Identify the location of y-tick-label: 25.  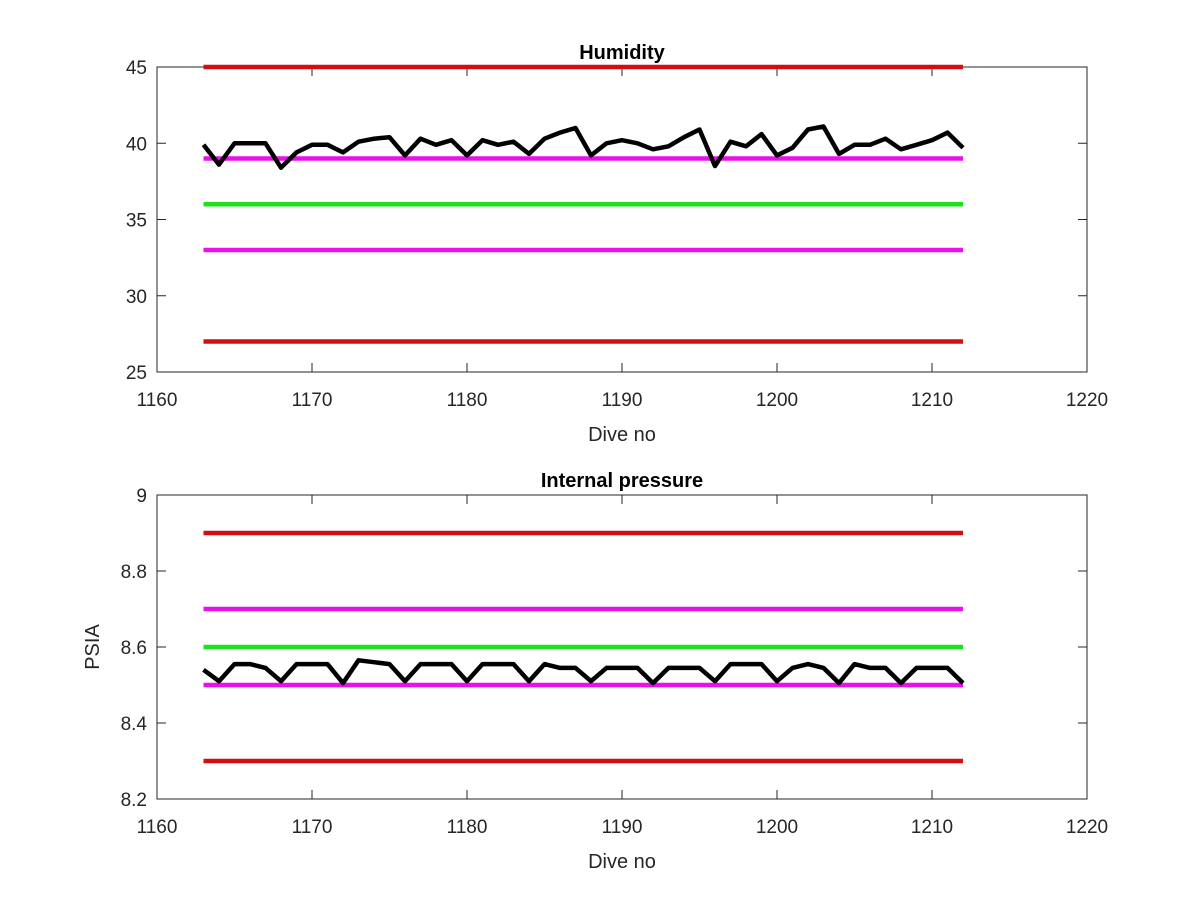
(136, 373).